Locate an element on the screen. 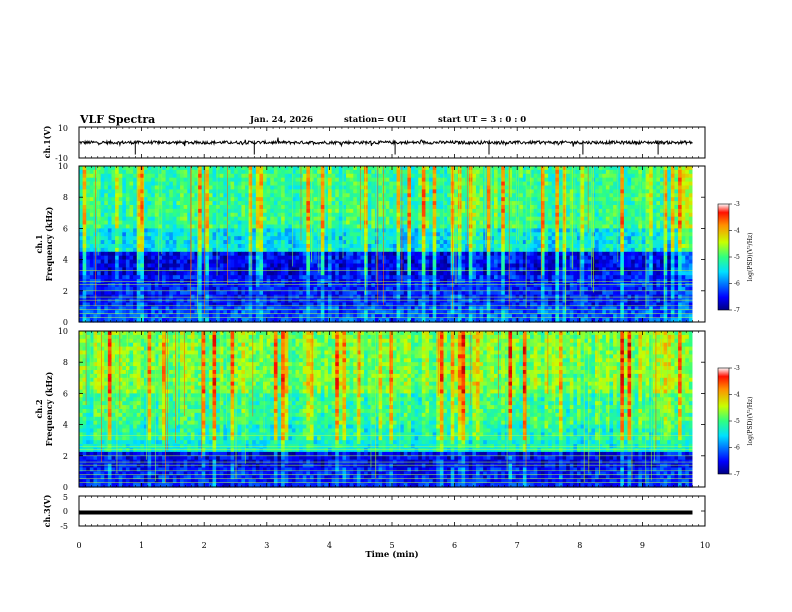 The height and width of the screenshot is (612, 792). x-tick-label: 3 is located at coordinates (266, 545).